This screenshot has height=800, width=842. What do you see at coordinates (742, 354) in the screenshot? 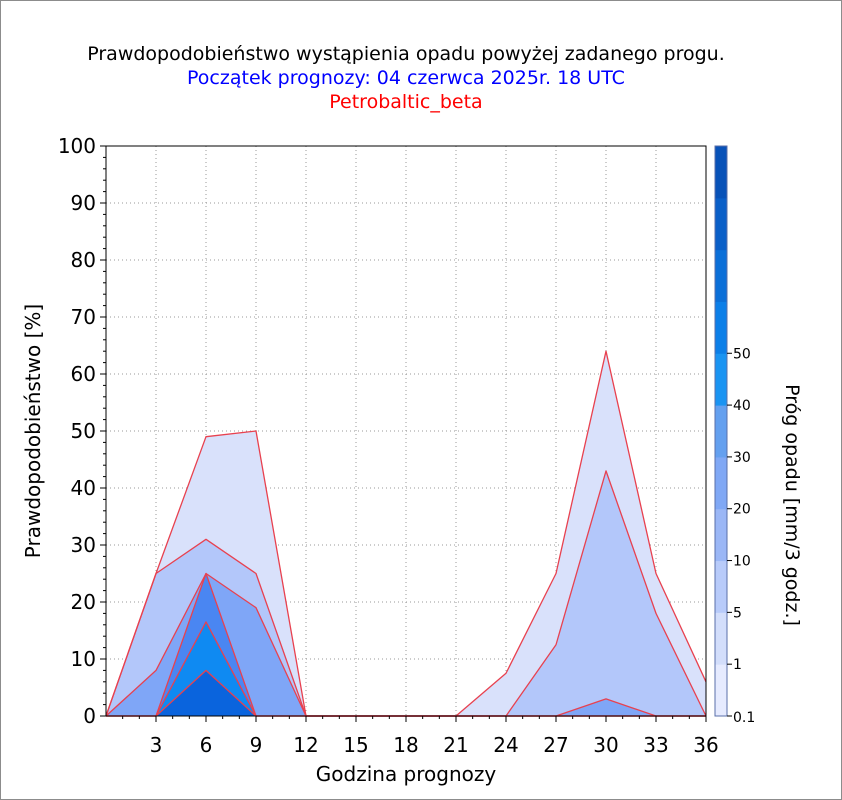
I see `colorbar-tick-label: 50` at bounding box center [742, 354].